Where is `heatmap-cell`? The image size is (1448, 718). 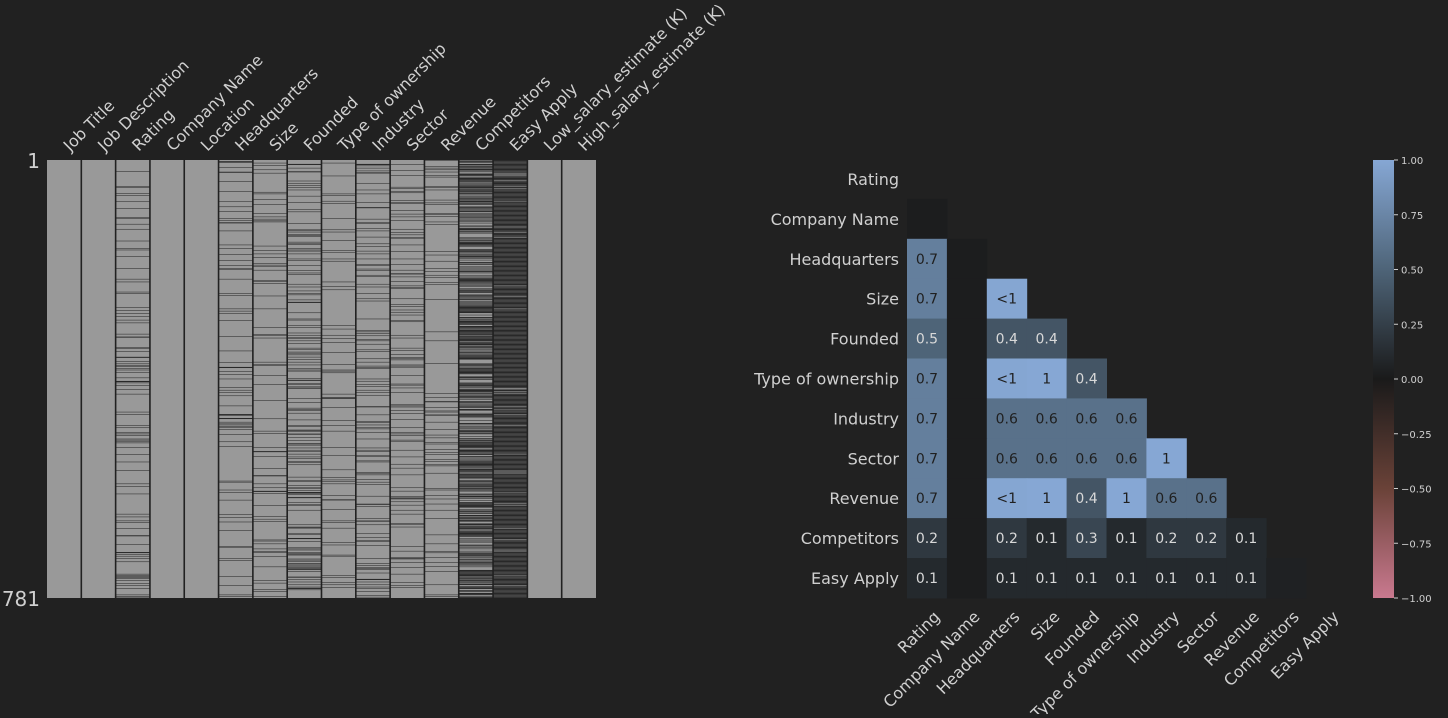
heatmap-cell is located at coordinates (1166, 458).